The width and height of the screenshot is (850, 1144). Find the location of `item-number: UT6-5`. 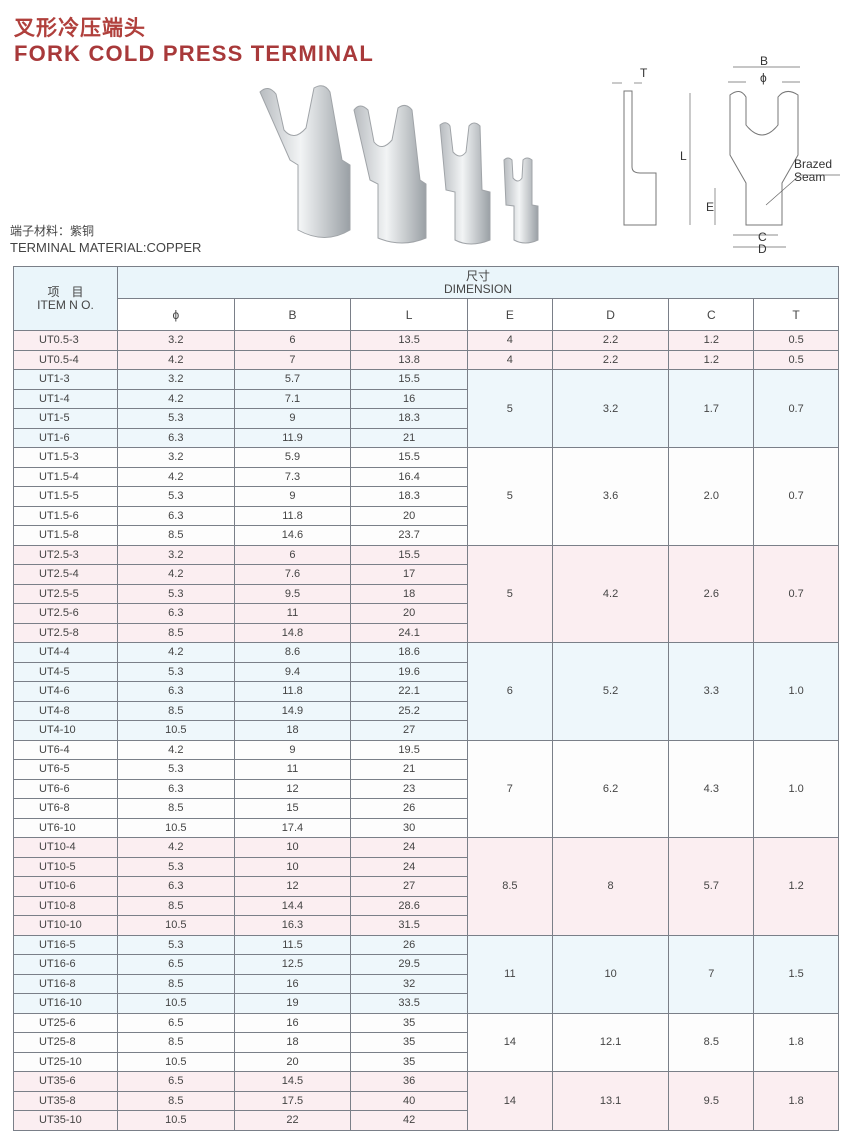

item-number: UT6-5 is located at coordinates (65, 769).